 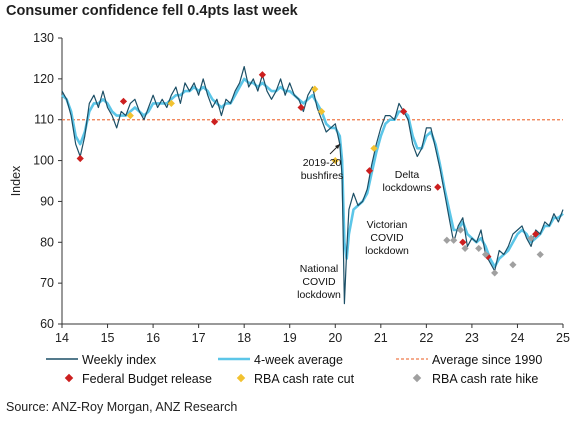 I want to click on legend-label-average: Average since 1990, so click(x=487, y=360).